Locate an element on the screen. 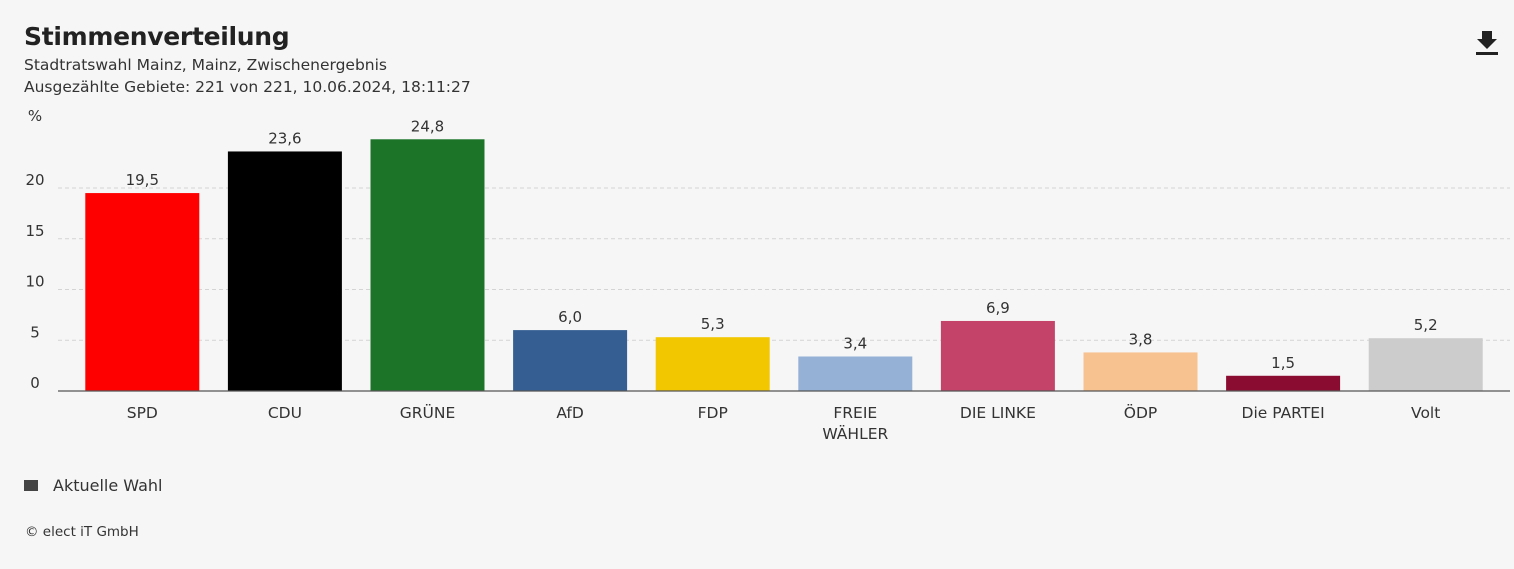 This screenshot has width=1514, height=569. data-label: 1,5 is located at coordinates (1283, 363).